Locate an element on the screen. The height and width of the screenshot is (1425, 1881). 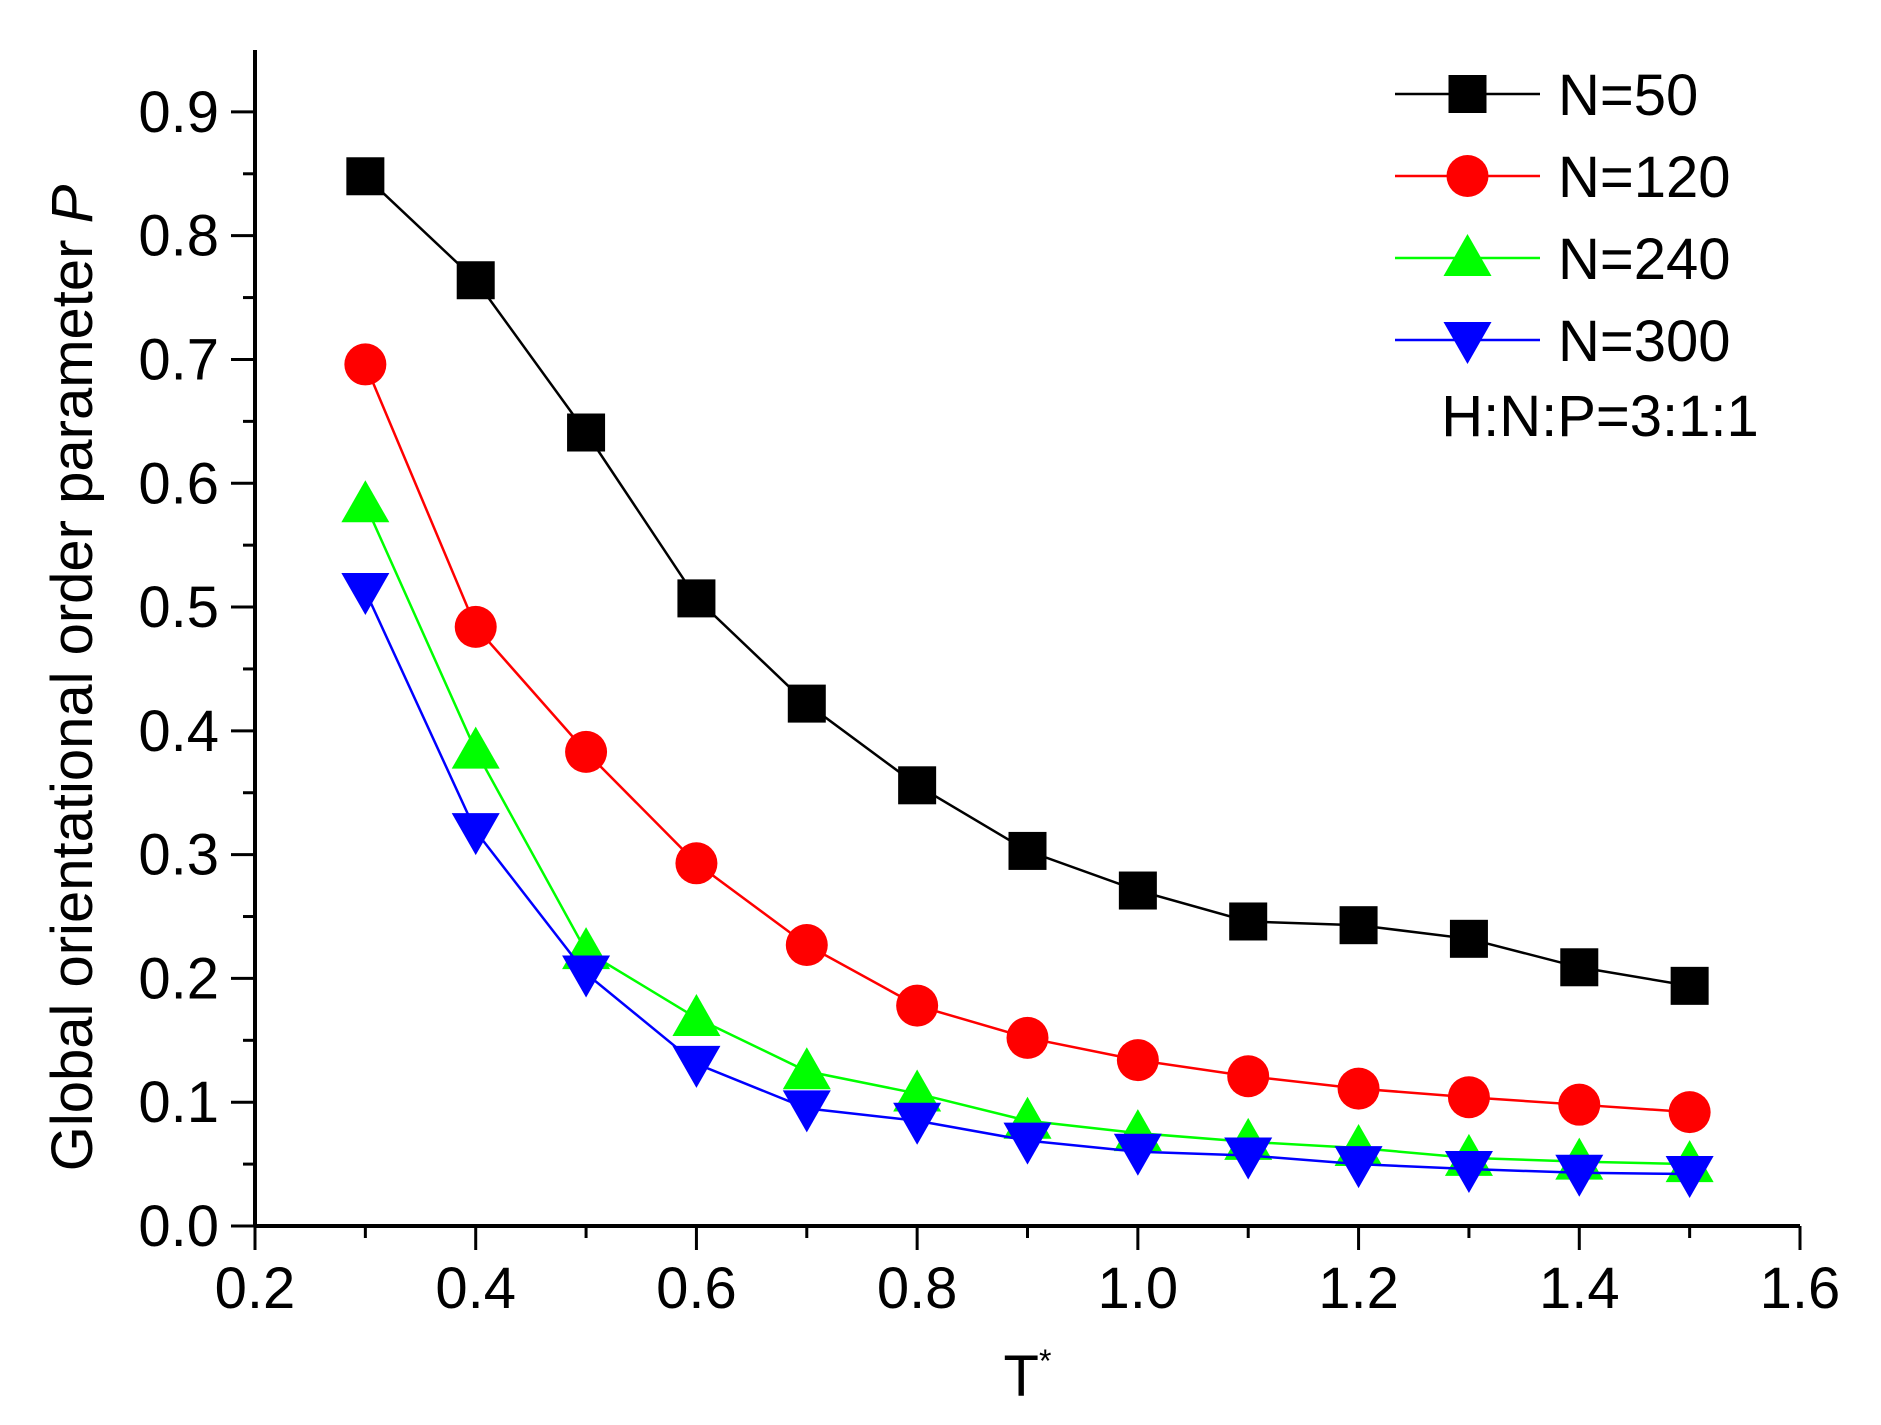
y-tick-label: 0.3 is located at coordinates (178, 855).